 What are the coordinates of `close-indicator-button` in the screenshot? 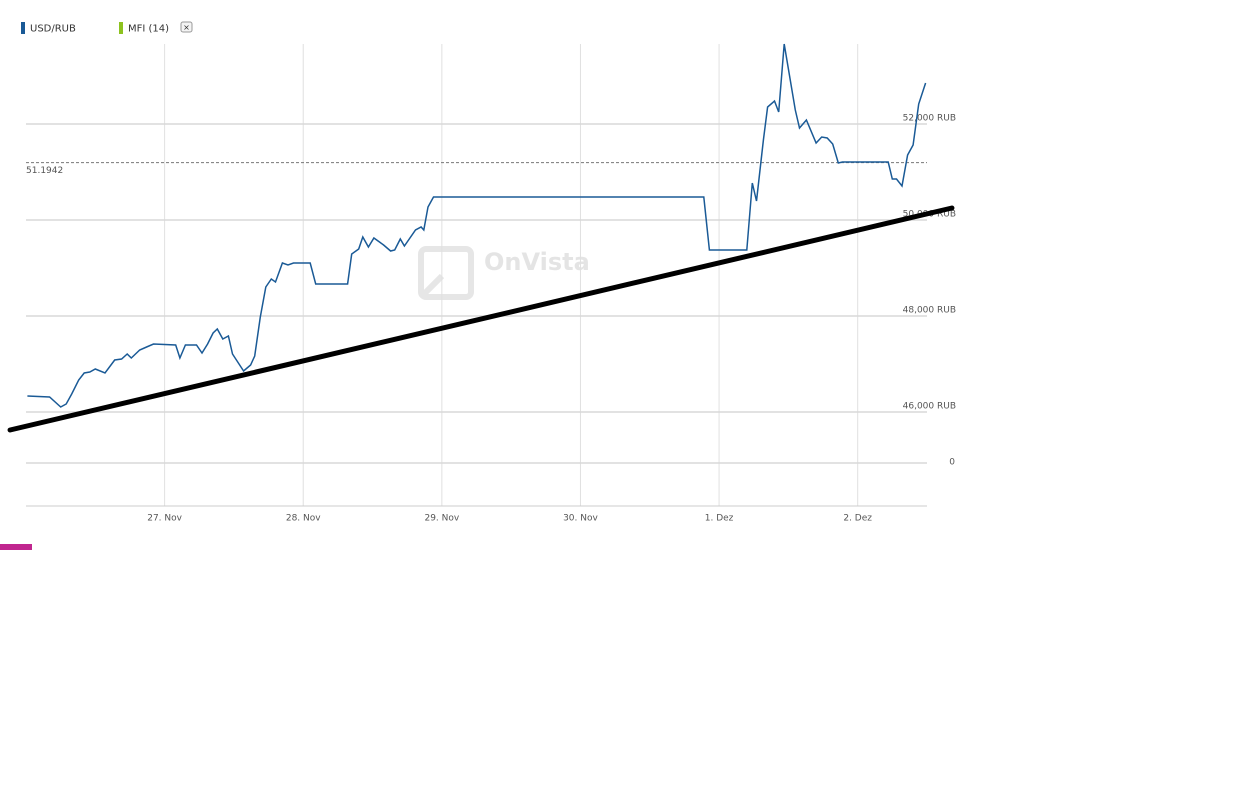 It's located at (186, 27).